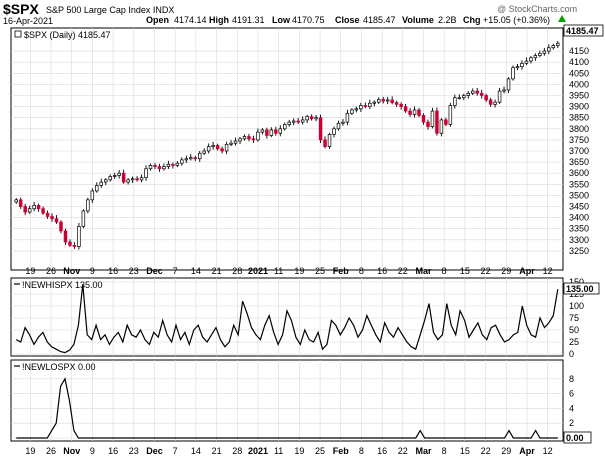 The width and height of the screenshot is (605, 458). Describe the element at coordinates (575, 438) in the screenshot. I see `lows-last-value: 0.00` at that location.